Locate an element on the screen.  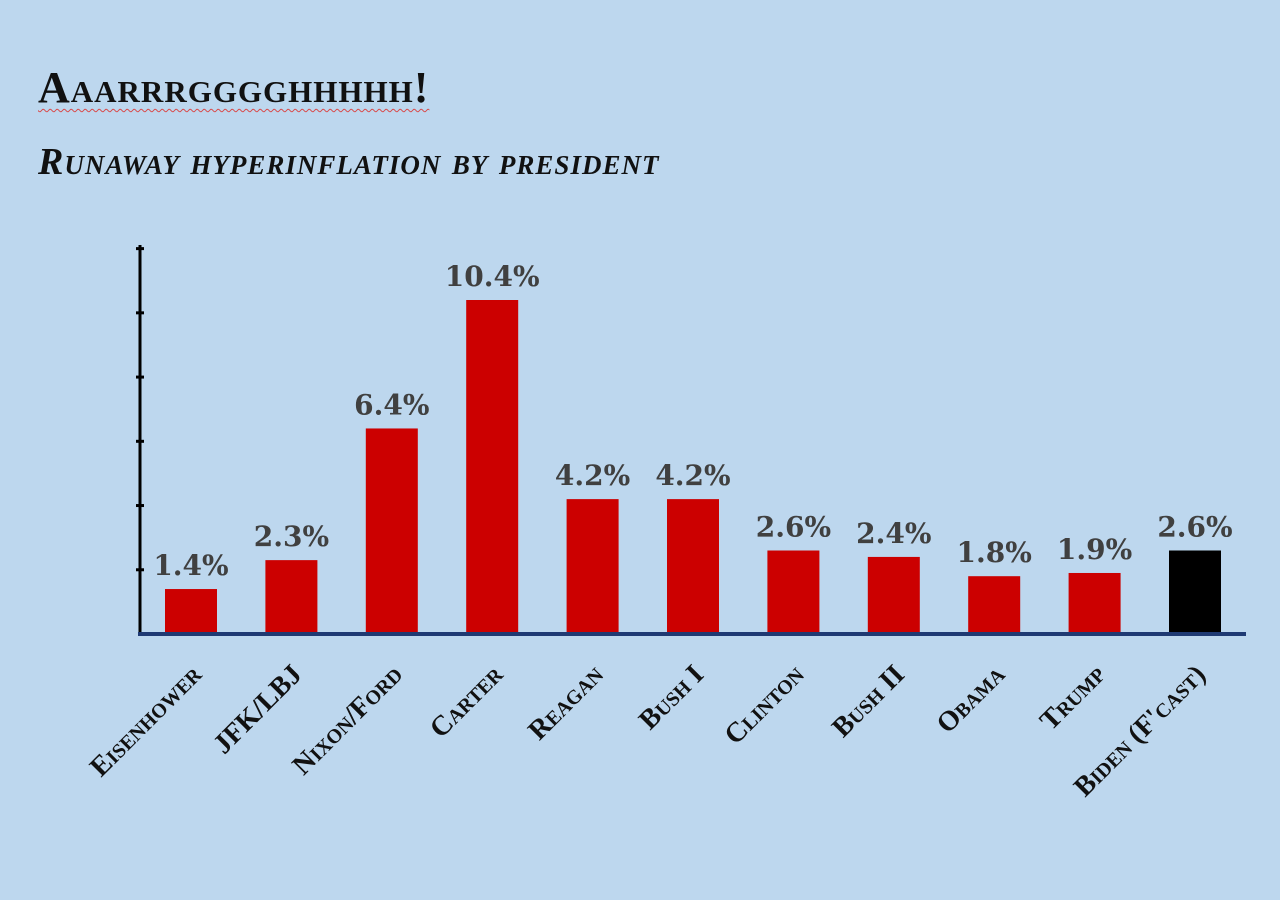
category-label: Carter is located at coordinates (467, 702).